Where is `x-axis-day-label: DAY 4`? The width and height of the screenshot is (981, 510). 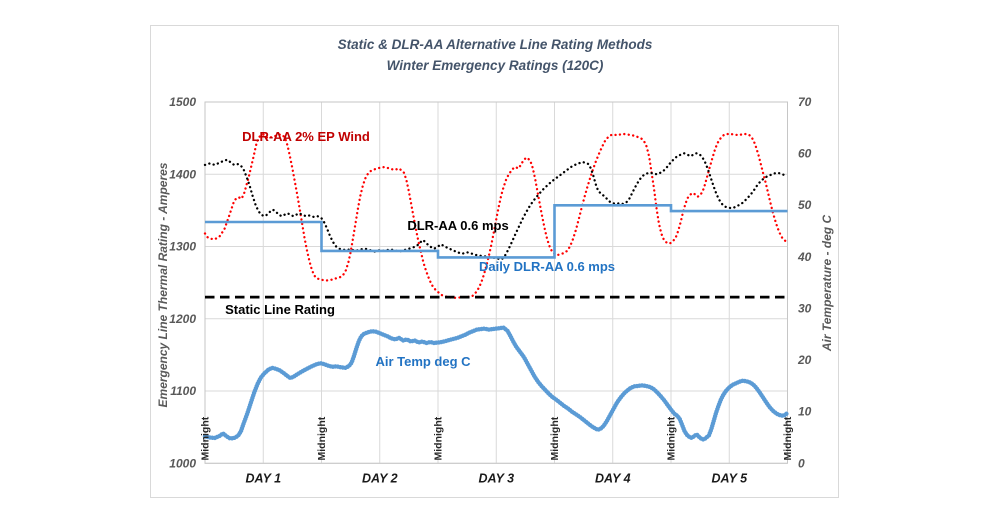 x-axis-day-label: DAY 4 is located at coordinates (613, 479).